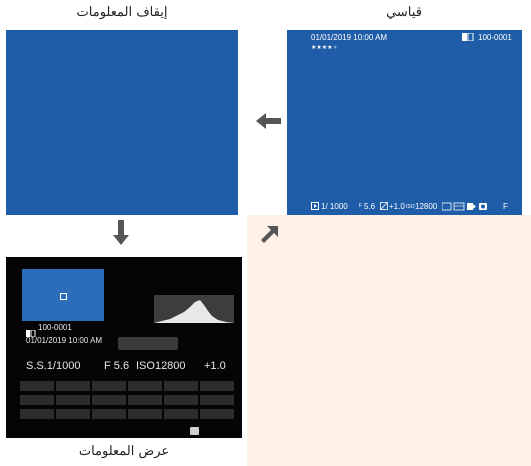 This screenshot has height=466, width=531. What do you see at coordinates (426, 206) in the screenshot?
I see `iso-value: 12800` at bounding box center [426, 206].